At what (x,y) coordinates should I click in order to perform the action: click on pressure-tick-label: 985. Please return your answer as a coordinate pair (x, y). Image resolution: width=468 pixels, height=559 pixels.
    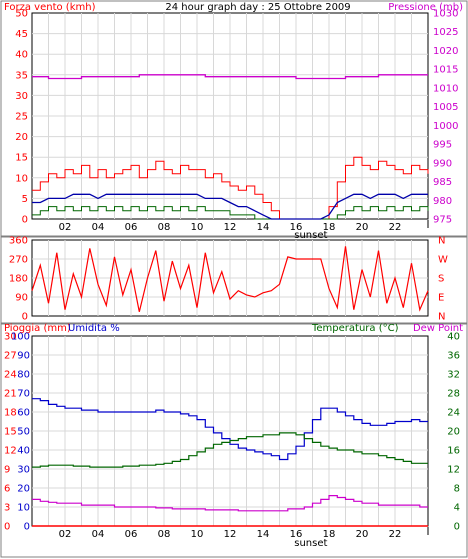
    Looking at the image, I should click on (442, 182).